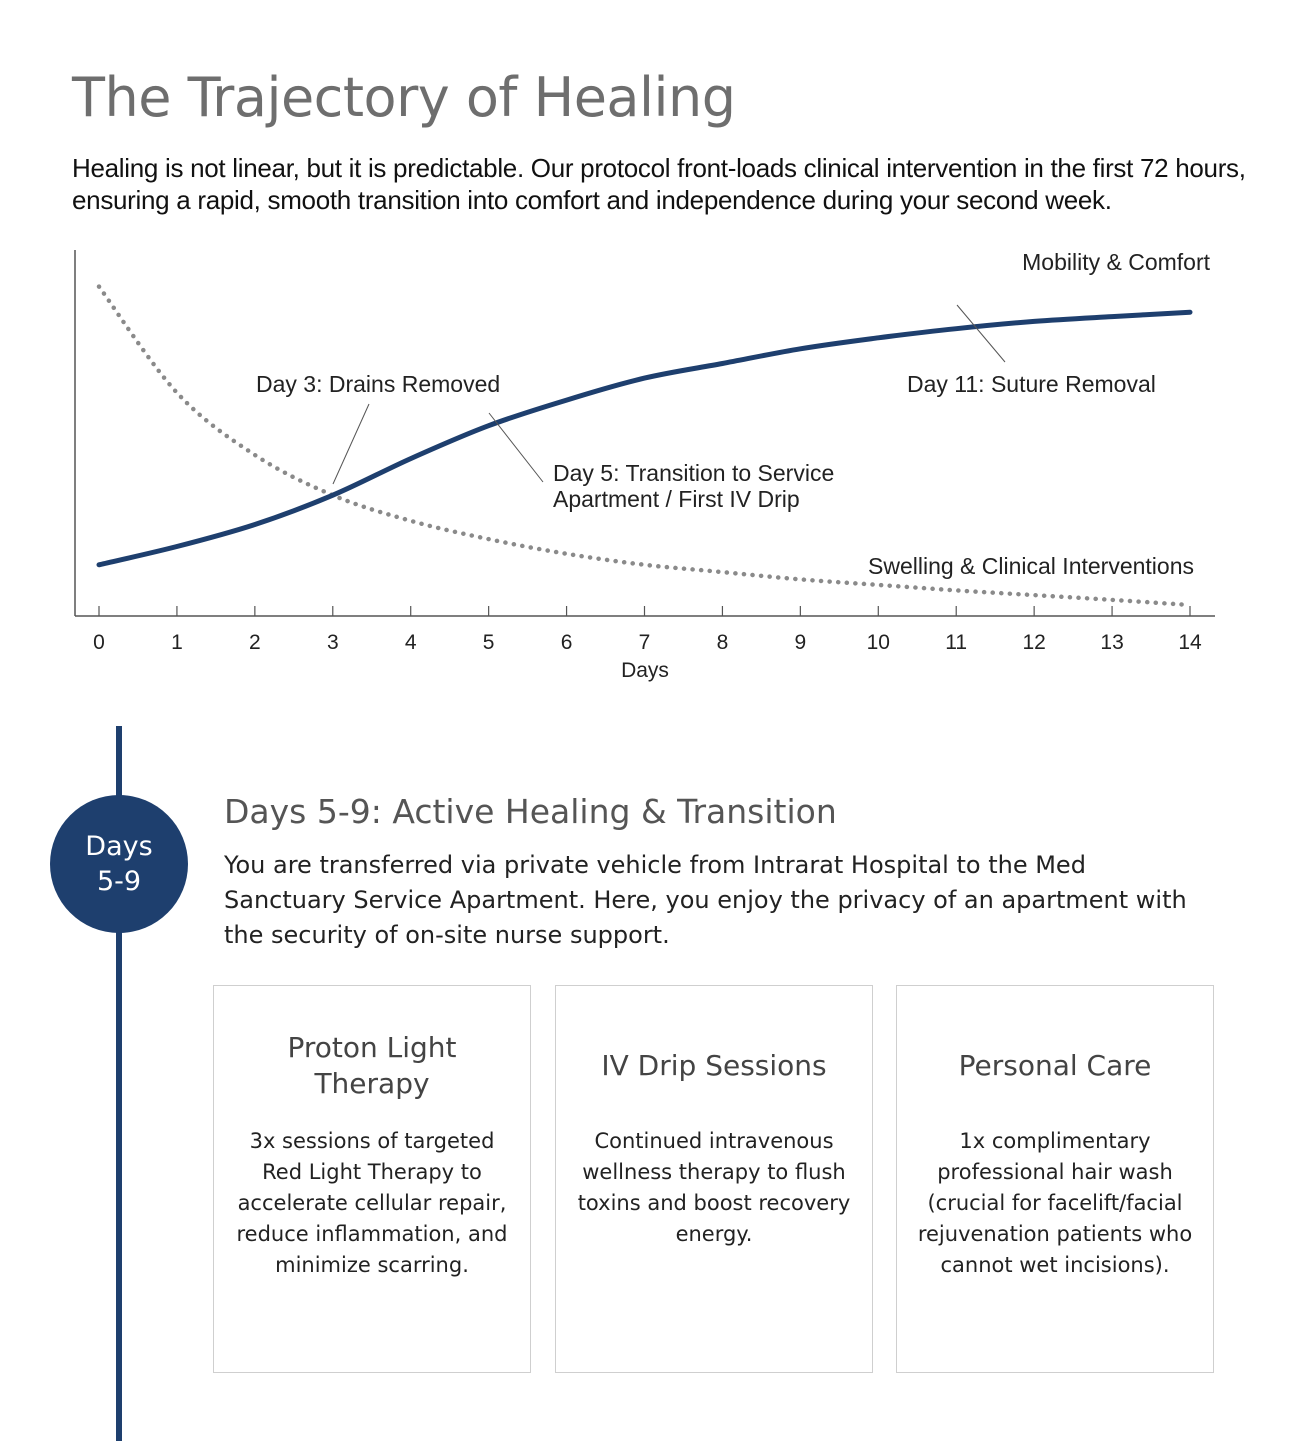 The width and height of the screenshot is (1290, 1441). What do you see at coordinates (693, 473) in the screenshot?
I see `annotation-transition-line1: Day 5: Transition to Service` at bounding box center [693, 473].